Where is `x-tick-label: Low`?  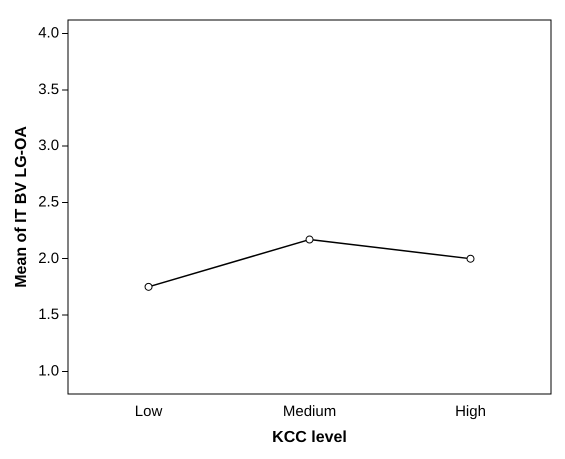
x-tick-label: Low is located at coordinates (148, 411).